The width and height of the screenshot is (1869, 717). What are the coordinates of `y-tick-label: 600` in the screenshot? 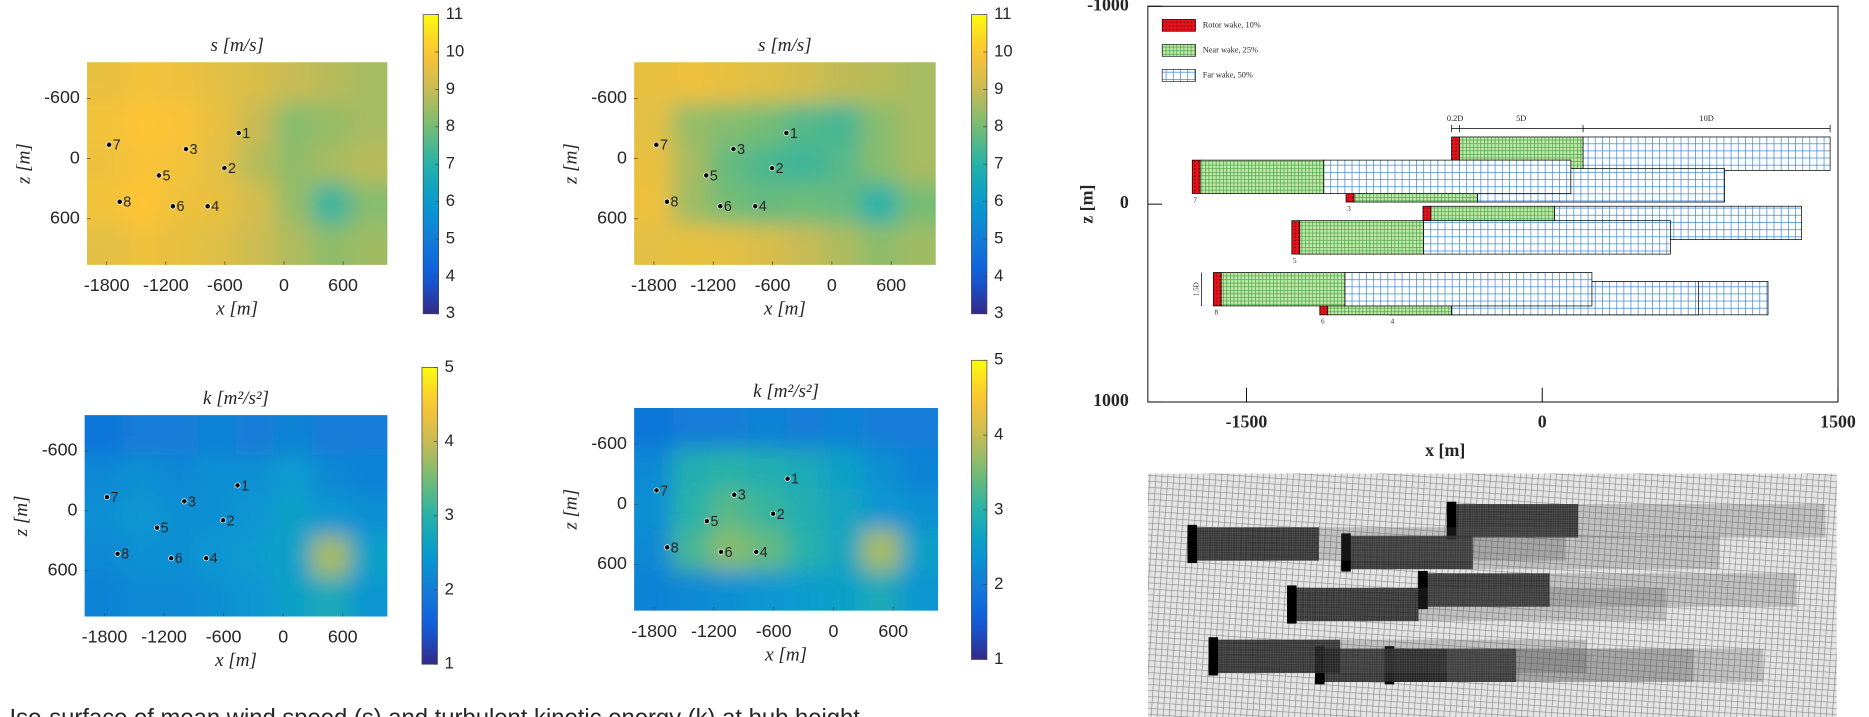 It's located at (65, 218).